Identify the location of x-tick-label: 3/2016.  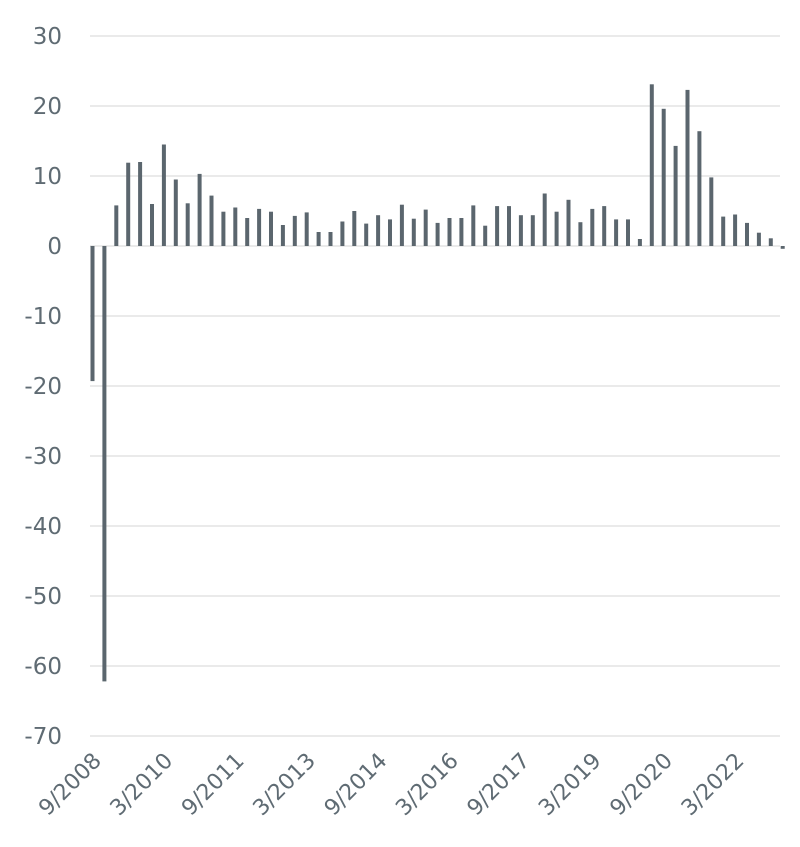
(427, 785).